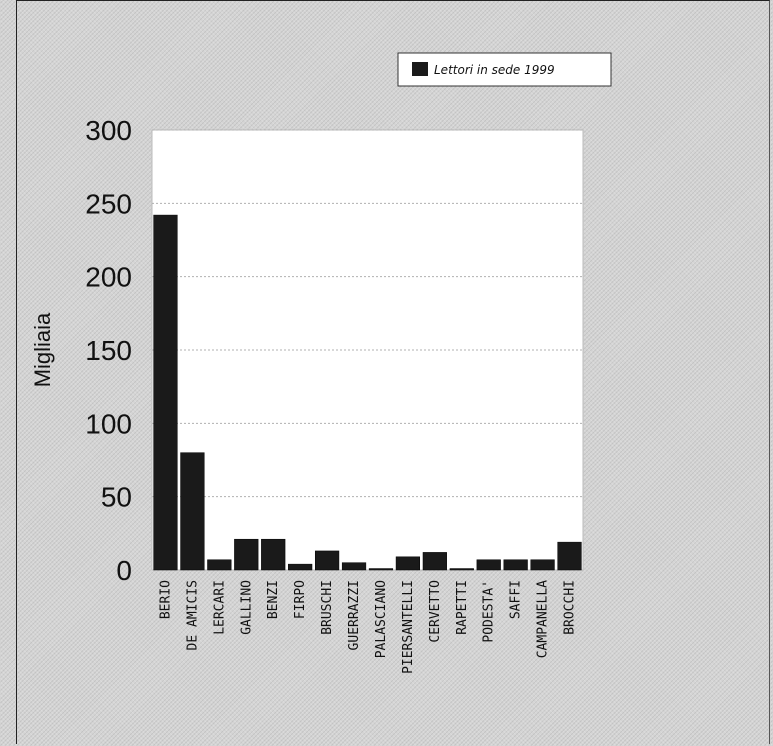 Image resolution: width=773 pixels, height=746 pixels. What do you see at coordinates (300, 599) in the screenshot?
I see `x-tick-label: FIRPO` at bounding box center [300, 599].